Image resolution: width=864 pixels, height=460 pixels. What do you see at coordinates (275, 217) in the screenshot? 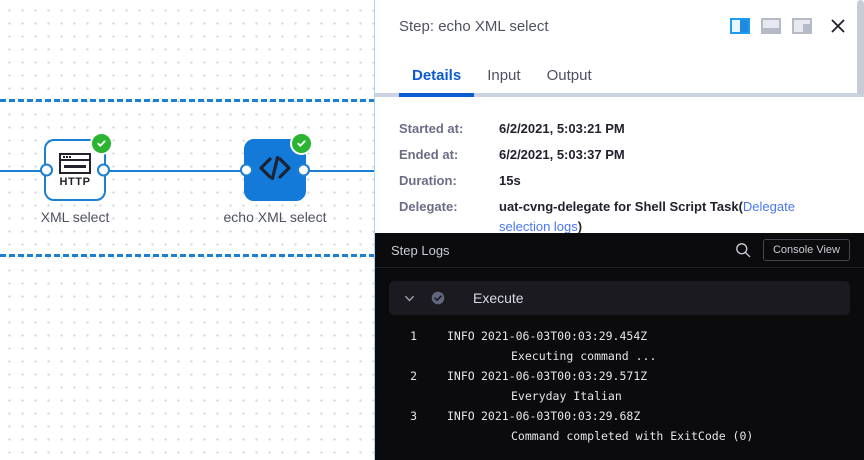
I see `node-label: echo XML select` at bounding box center [275, 217].